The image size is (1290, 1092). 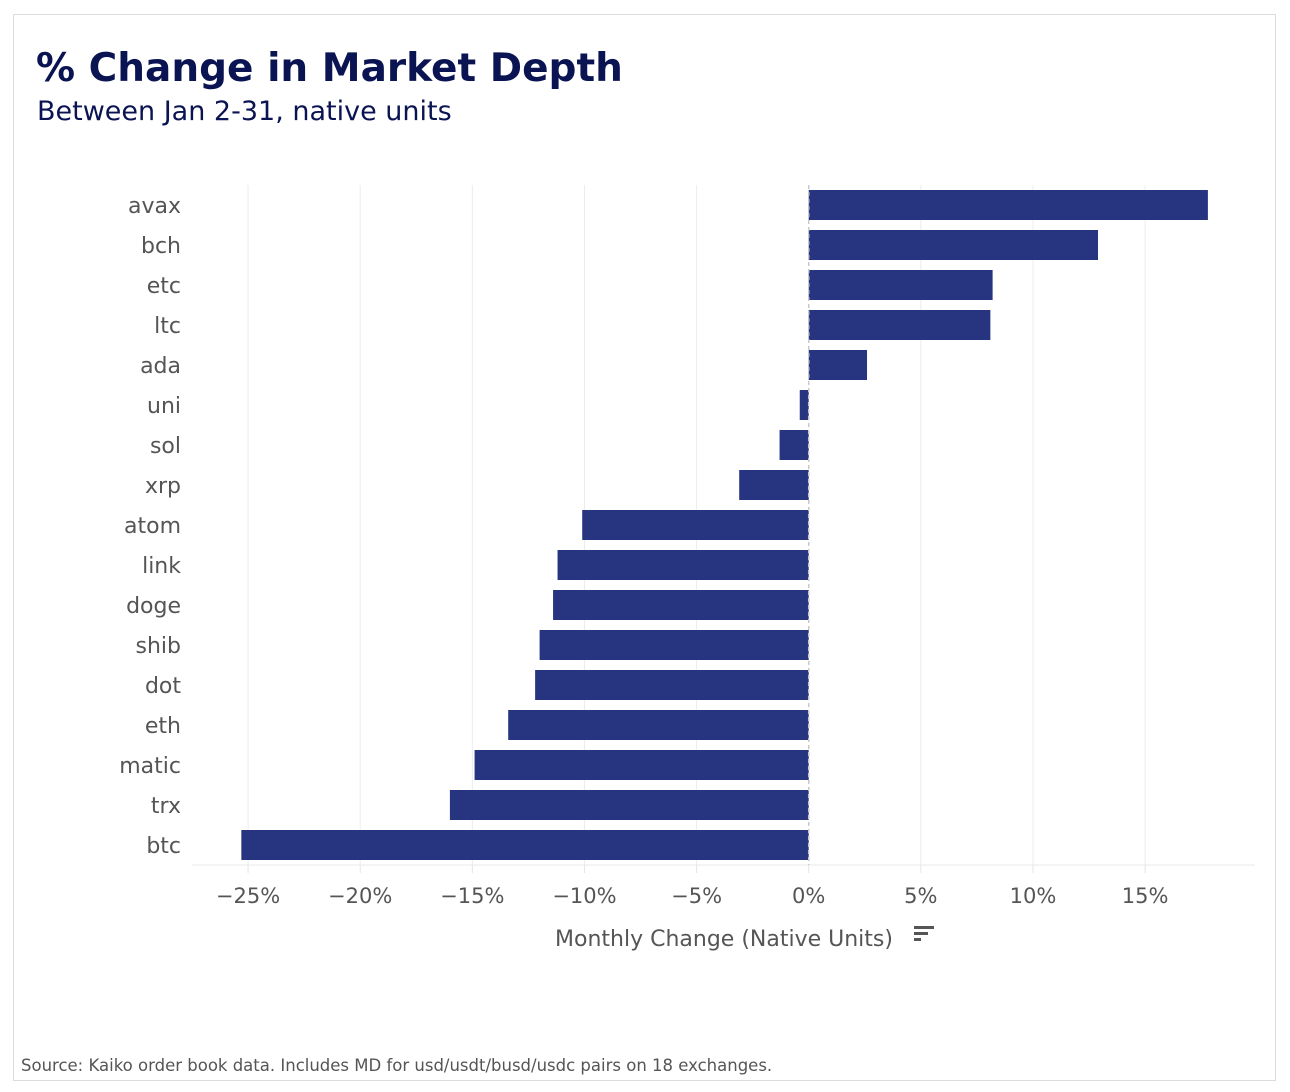 What do you see at coordinates (161, 246) in the screenshot?
I see `category-label: bch` at bounding box center [161, 246].